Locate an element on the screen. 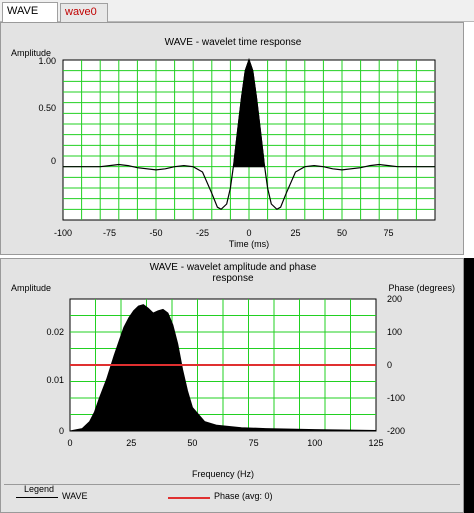 This screenshot has height=513, width=474. time-x-tick: 25 is located at coordinates (295, 233).